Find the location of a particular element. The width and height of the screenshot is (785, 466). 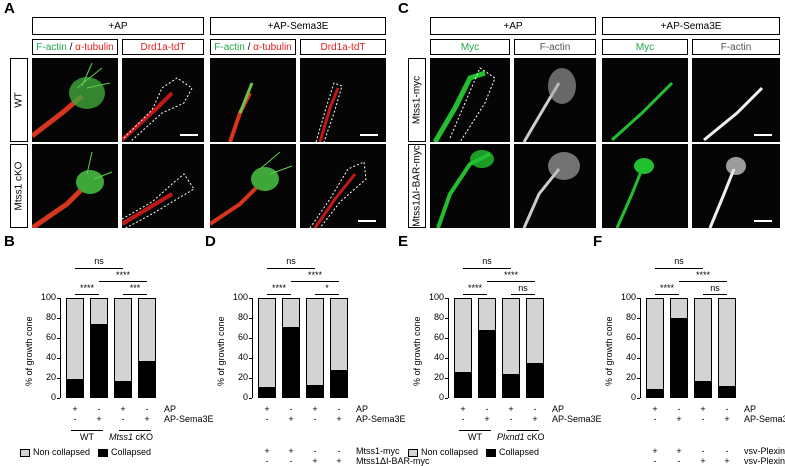

chart-e-ytick: 40 is located at coordinates (438, 357).